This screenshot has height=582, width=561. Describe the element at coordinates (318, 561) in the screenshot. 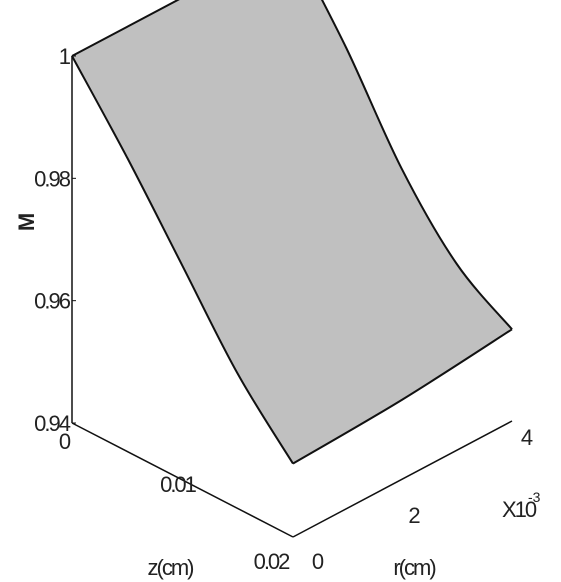

I see `r-tick-label-0: 0` at that location.